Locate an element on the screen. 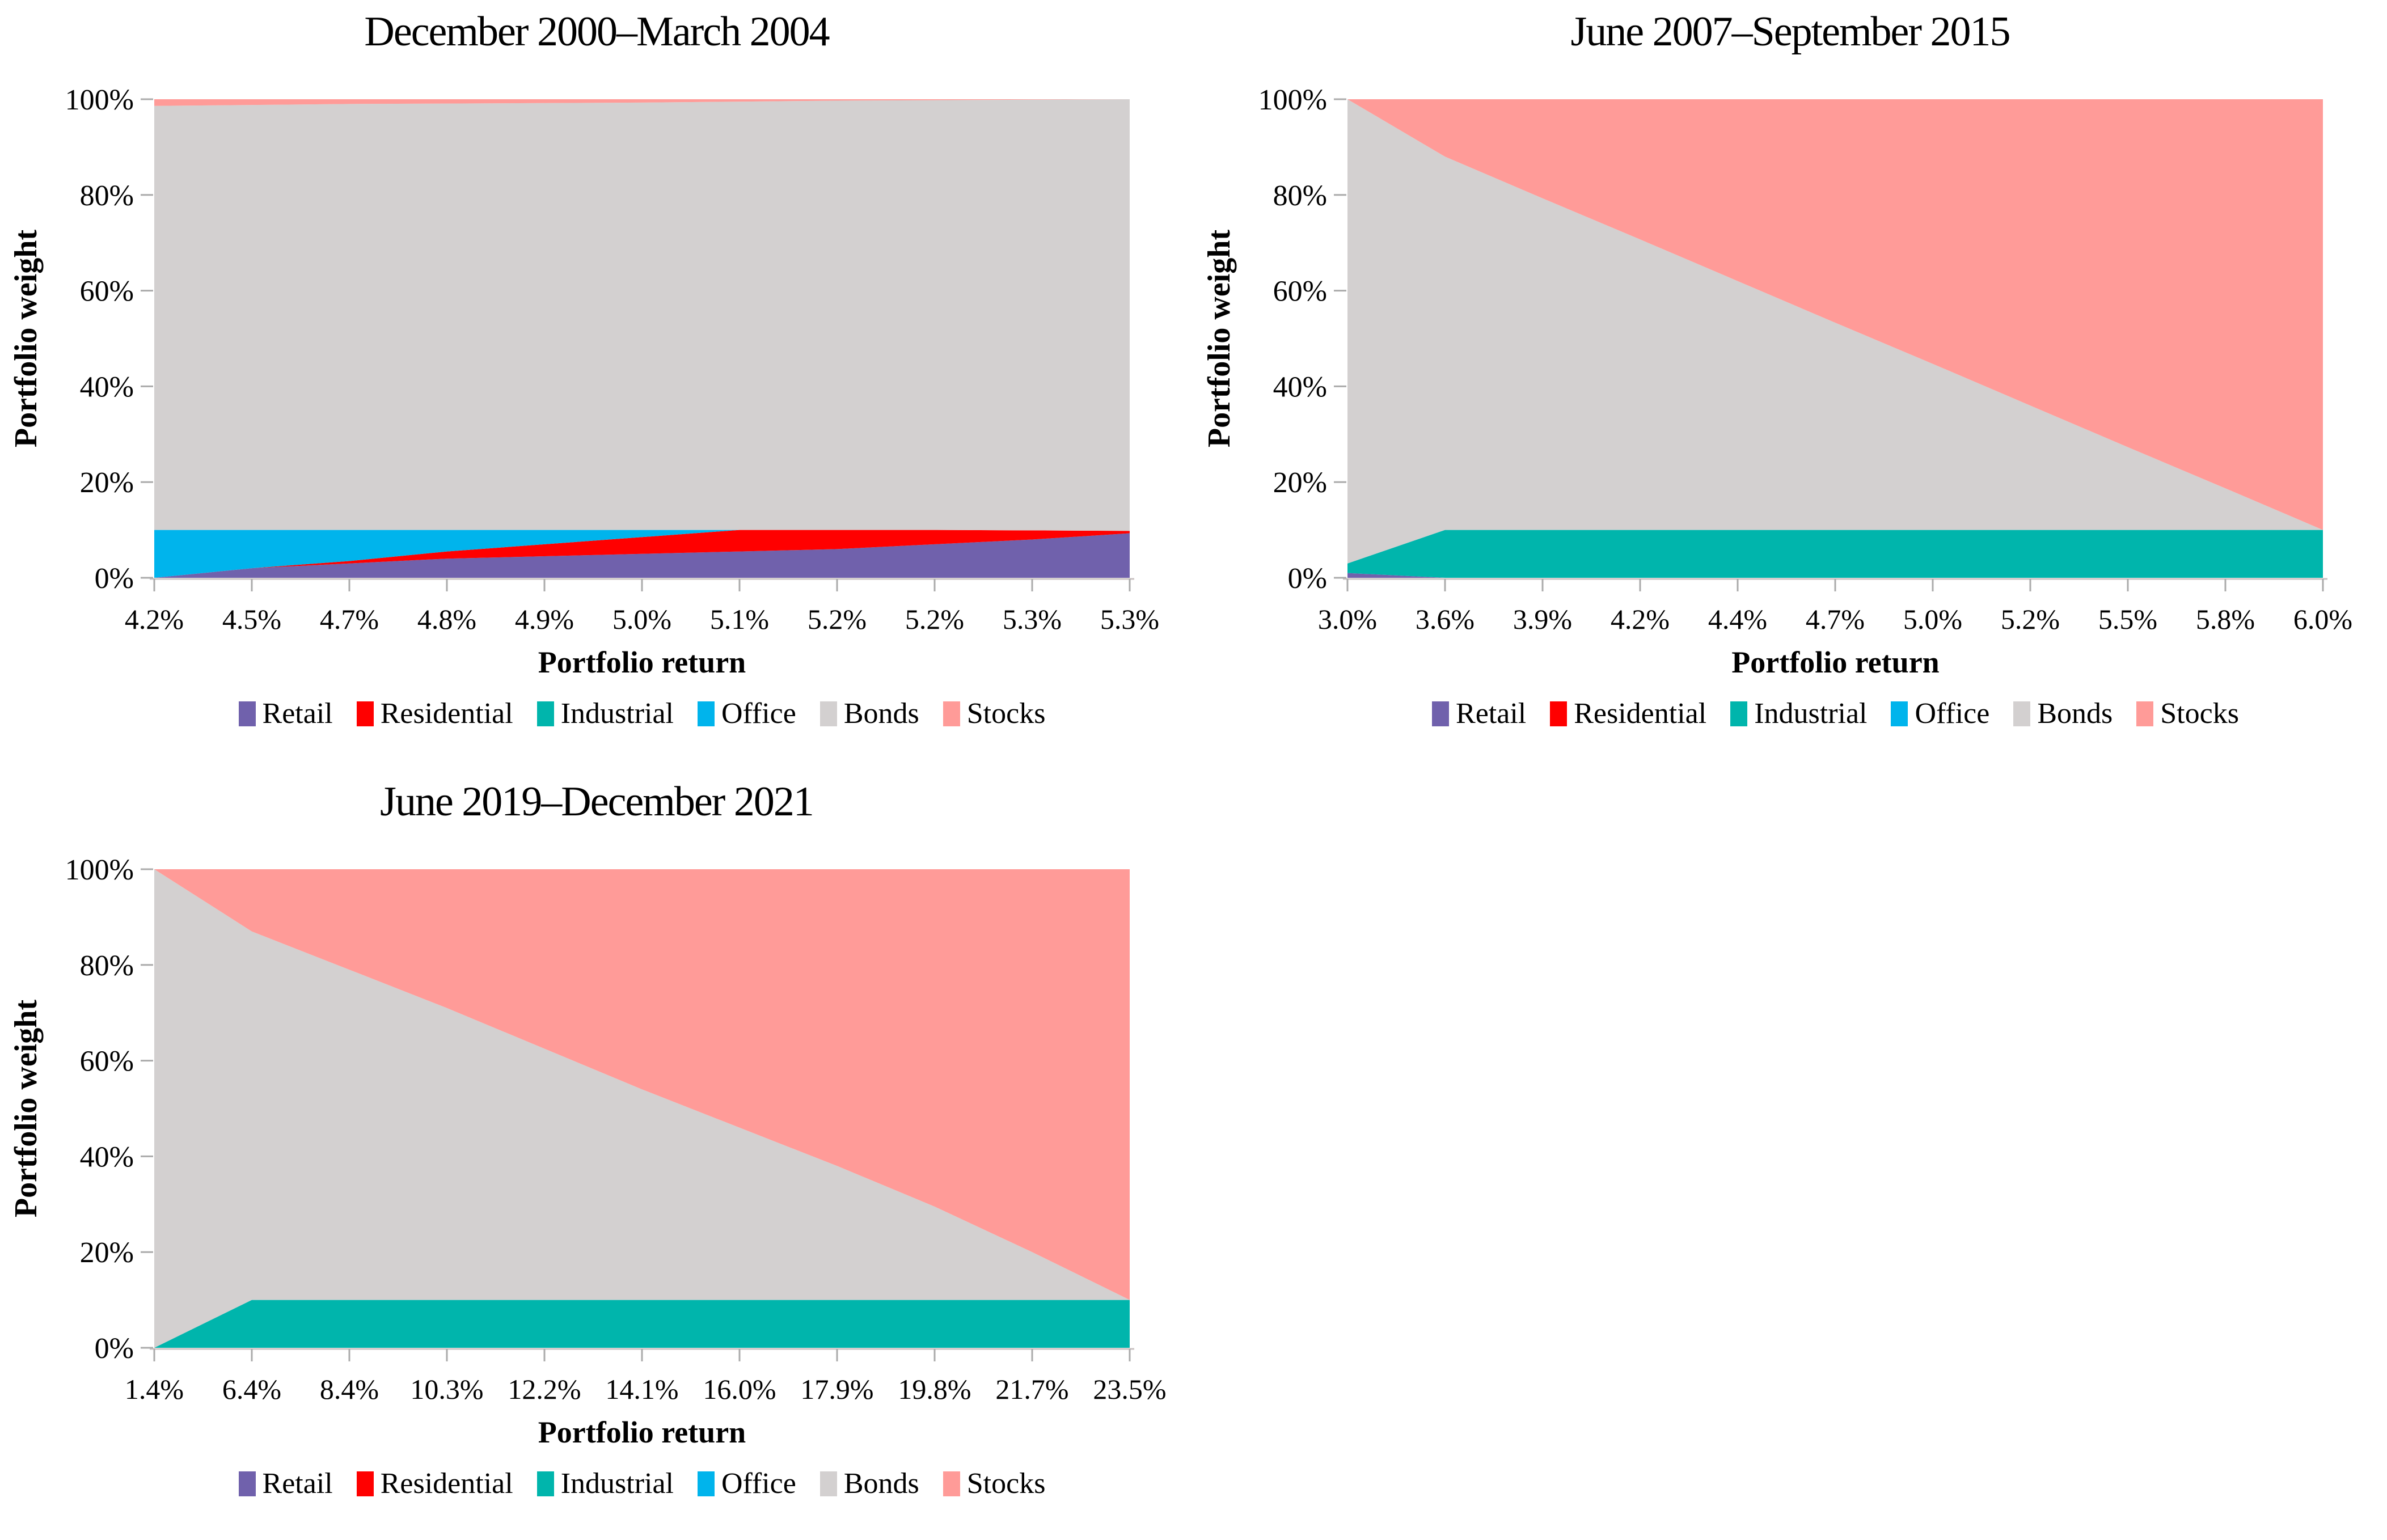 The height and width of the screenshot is (1540, 2387). x-tick-label: 6.4% is located at coordinates (251, 1389).